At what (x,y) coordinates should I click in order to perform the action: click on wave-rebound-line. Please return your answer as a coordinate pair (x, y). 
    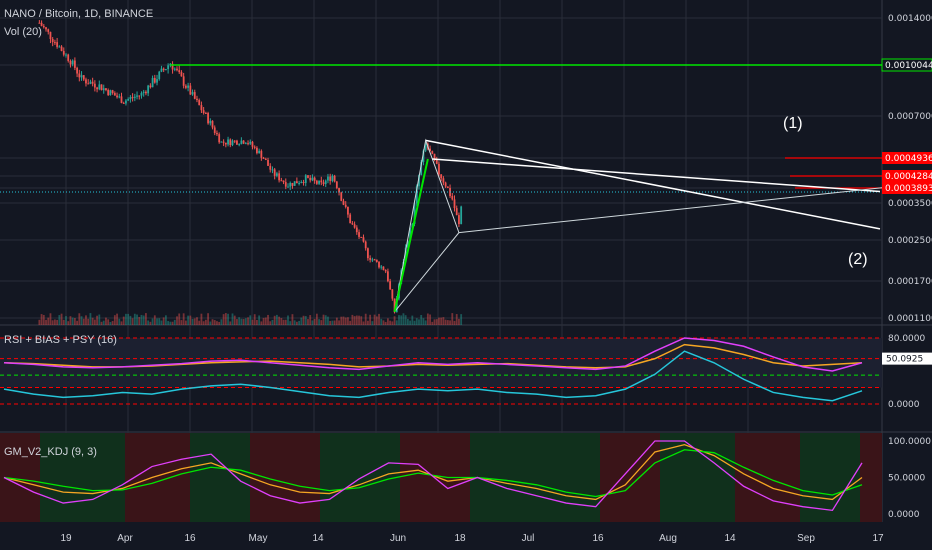
    Looking at the image, I should click on (670, 210).